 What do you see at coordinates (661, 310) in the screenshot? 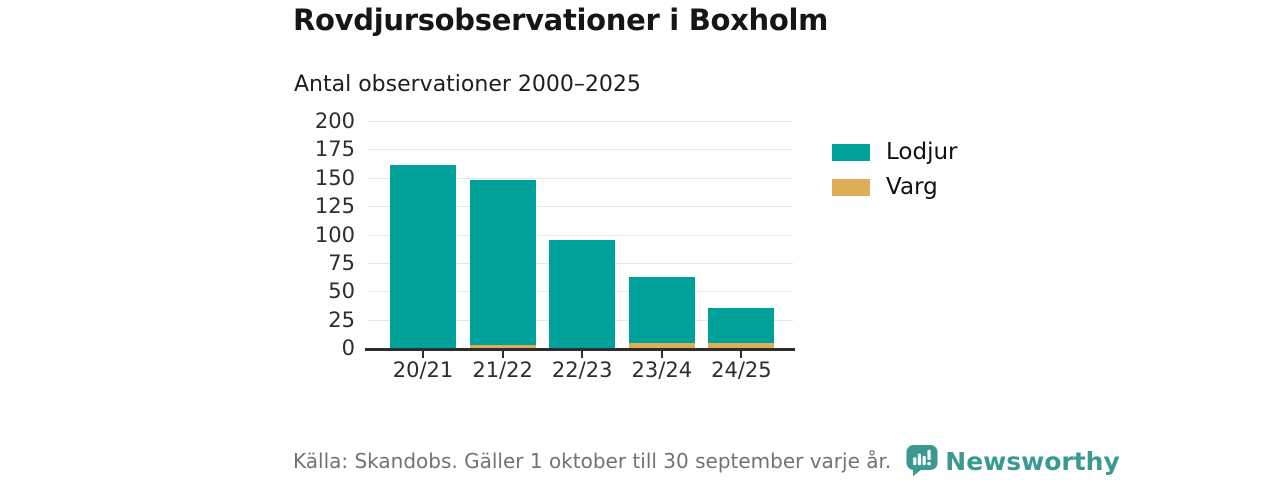
I see `bar-lodjur-23/24` at bounding box center [661, 310].